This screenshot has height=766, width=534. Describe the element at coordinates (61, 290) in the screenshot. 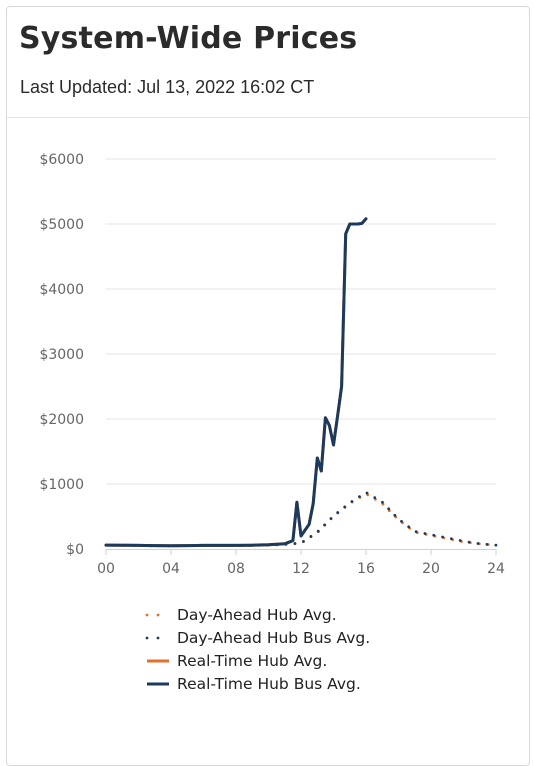

I see `y-tick-label: $4000` at that location.